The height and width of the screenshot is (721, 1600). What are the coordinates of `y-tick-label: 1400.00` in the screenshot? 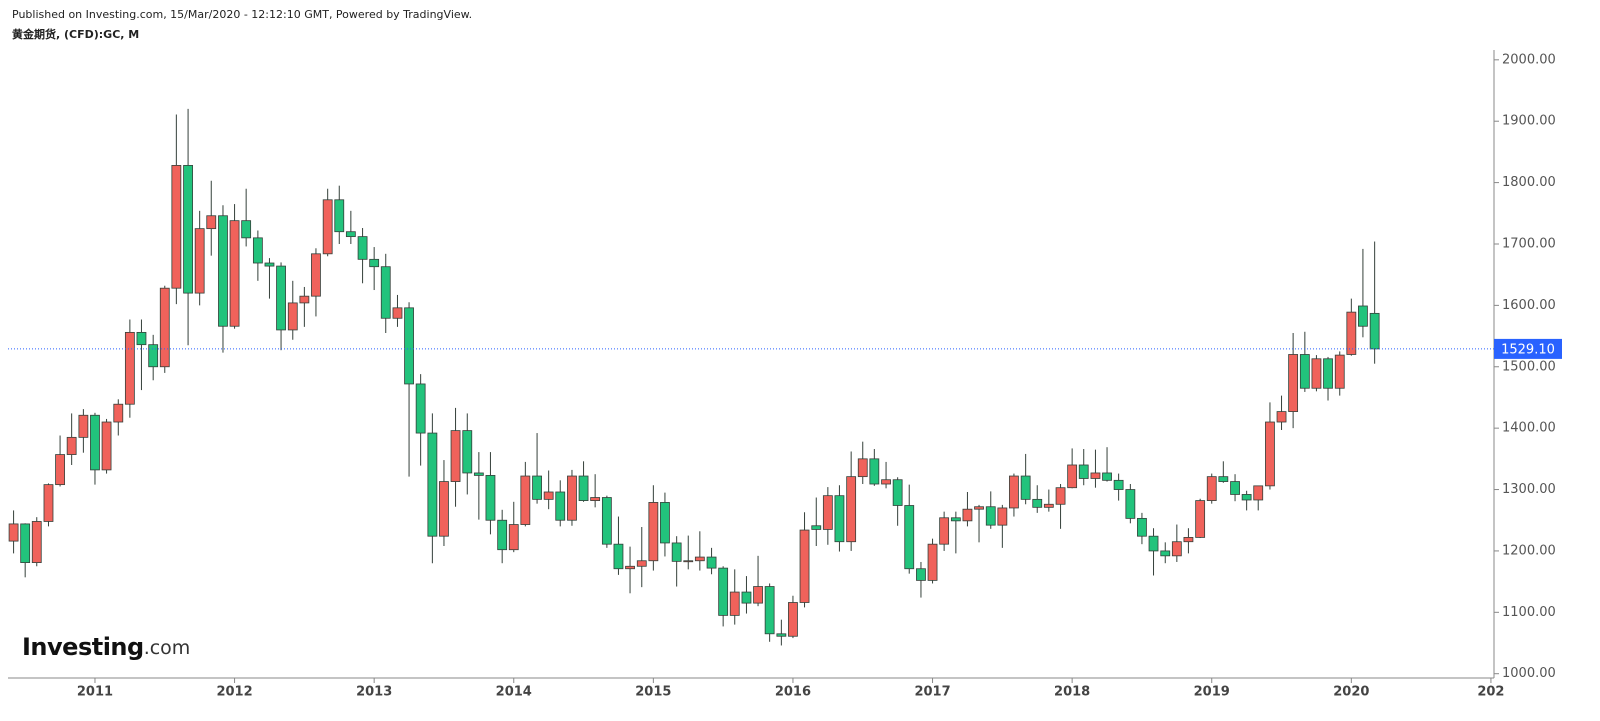 It's located at (1529, 428).